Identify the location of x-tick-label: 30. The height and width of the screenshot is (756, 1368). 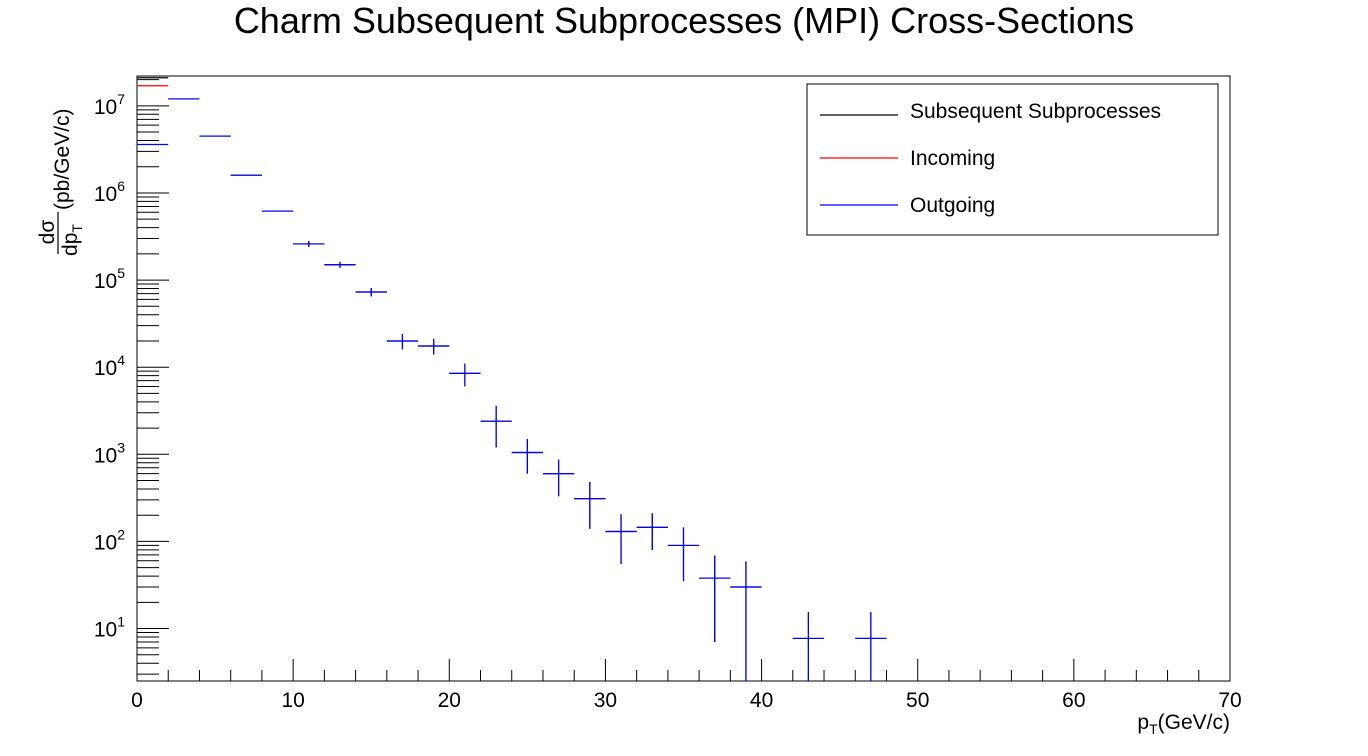
(605, 700).